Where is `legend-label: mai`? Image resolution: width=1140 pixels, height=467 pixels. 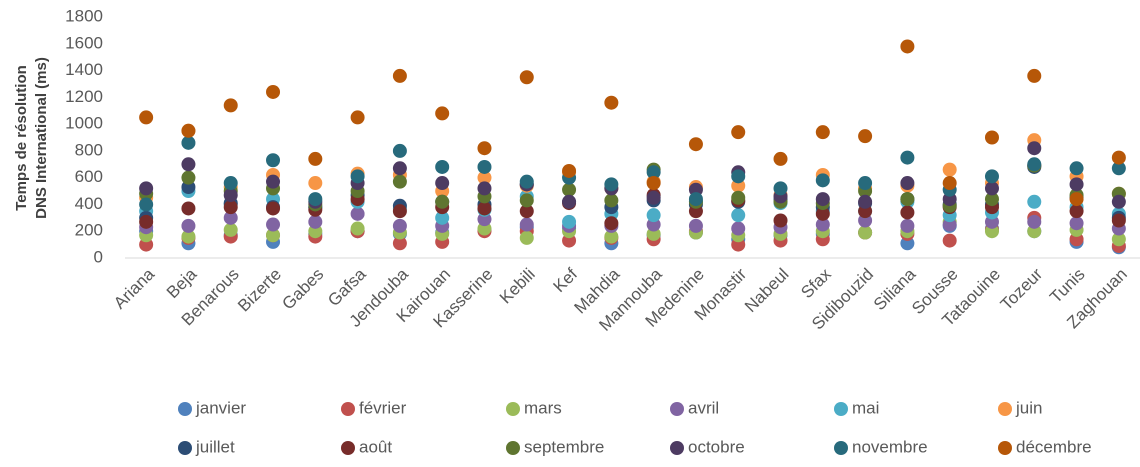 legend-label: mai is located at coordinates (865, 407).